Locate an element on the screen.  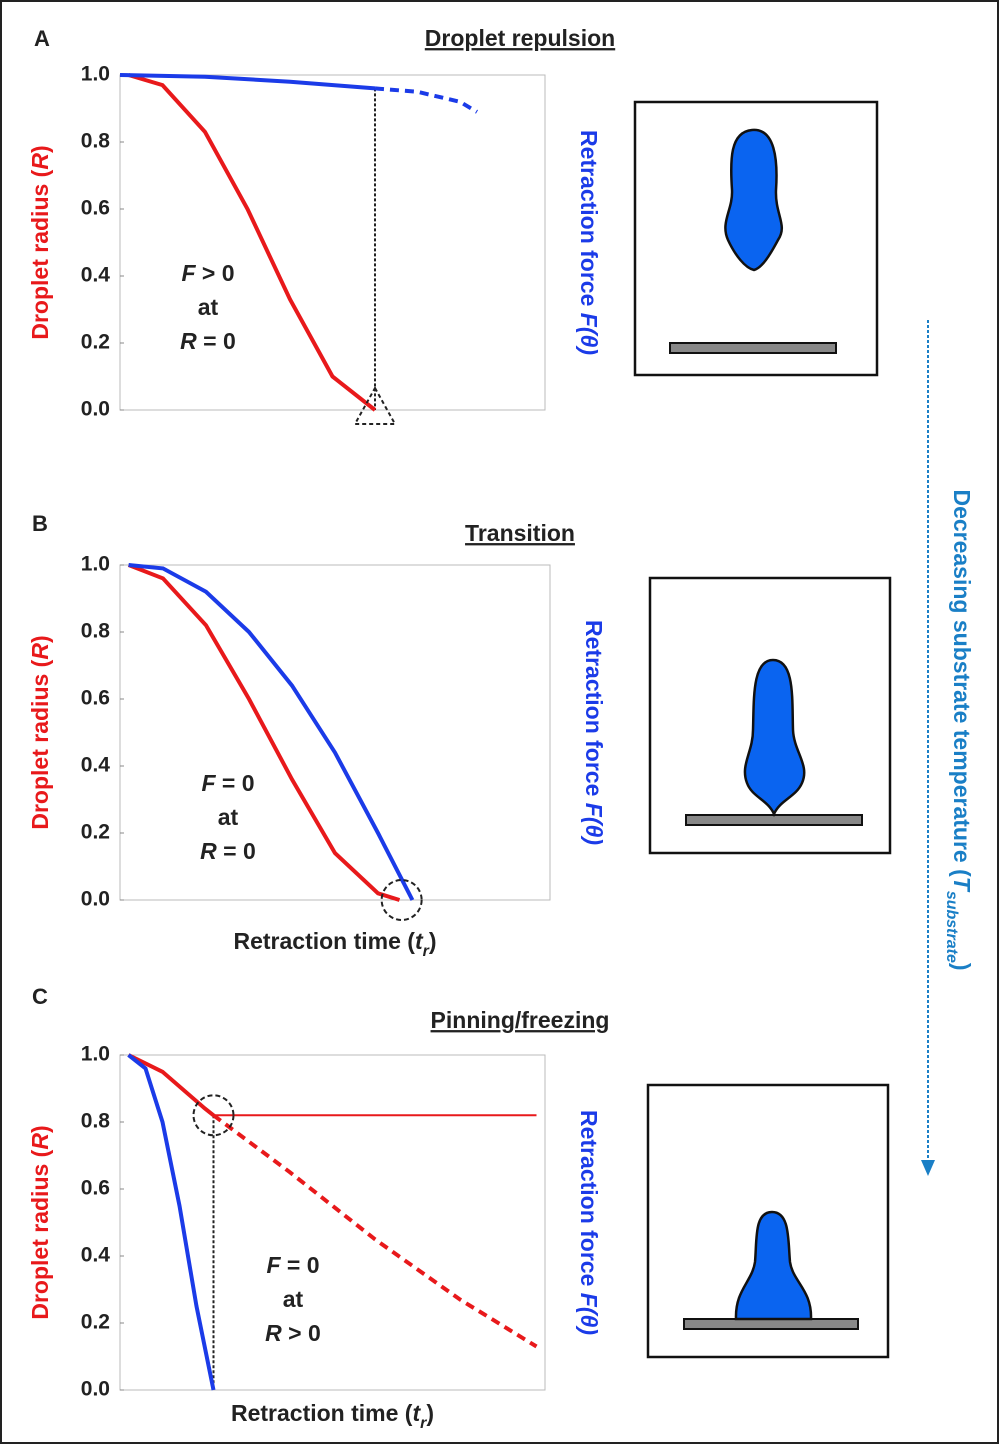
side-label-part: substrate is located at coordinates (951, 927).